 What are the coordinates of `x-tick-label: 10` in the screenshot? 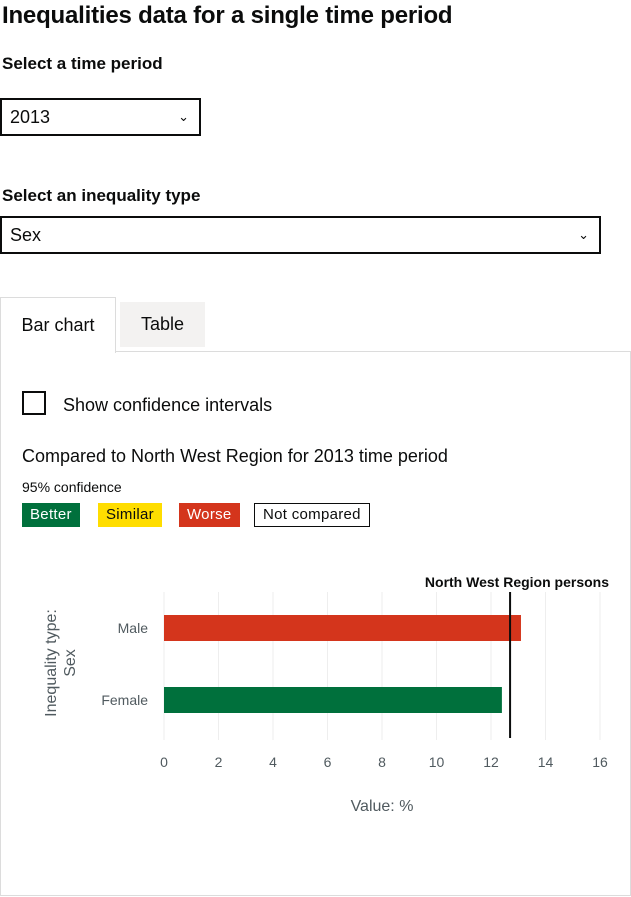 It's located at (437, 762).